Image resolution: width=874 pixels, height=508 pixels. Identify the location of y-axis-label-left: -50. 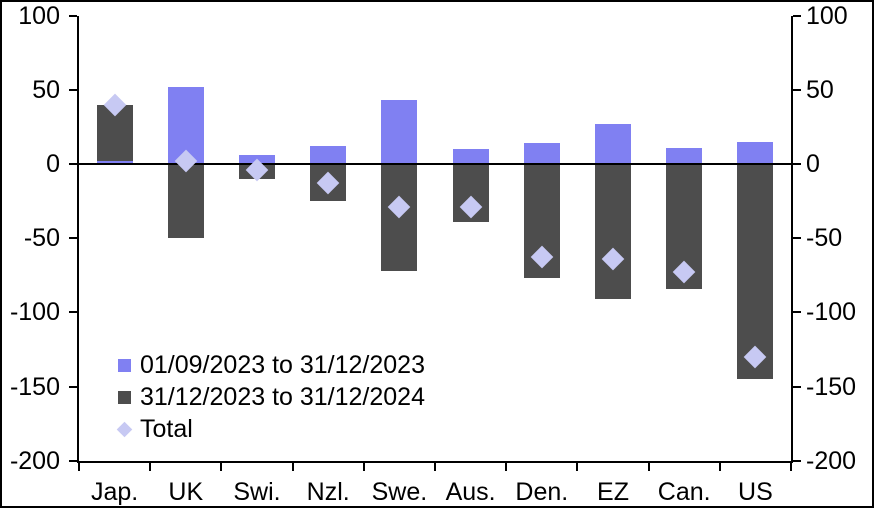
(41, 238).